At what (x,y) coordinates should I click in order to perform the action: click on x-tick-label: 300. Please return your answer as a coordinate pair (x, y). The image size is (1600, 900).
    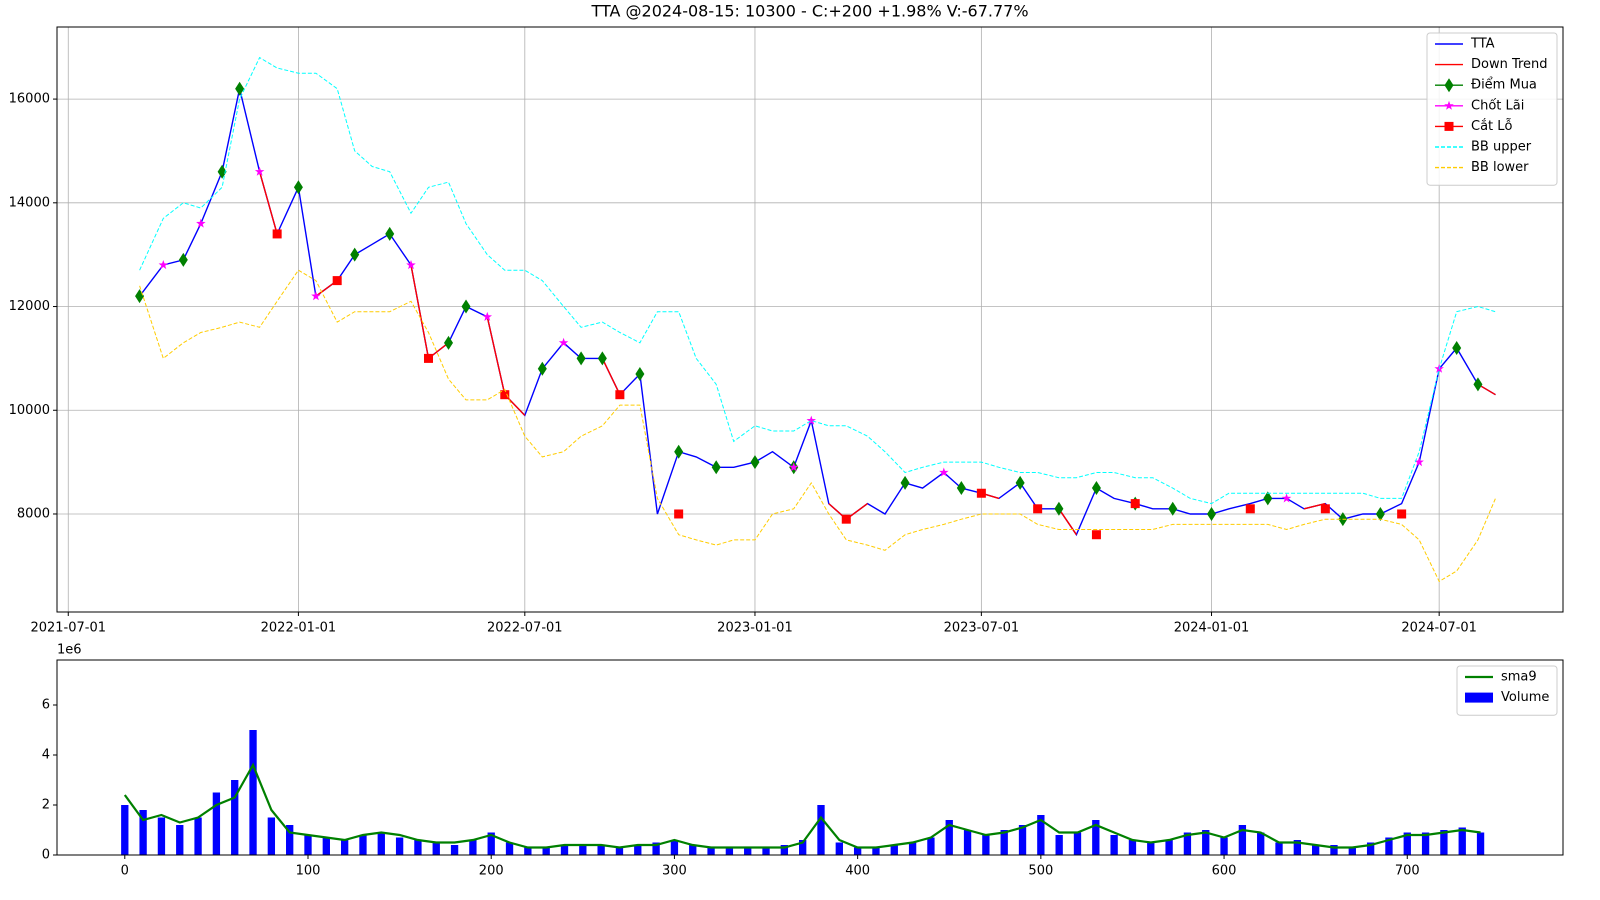
    Looking at the image, I should click on (674, 871).